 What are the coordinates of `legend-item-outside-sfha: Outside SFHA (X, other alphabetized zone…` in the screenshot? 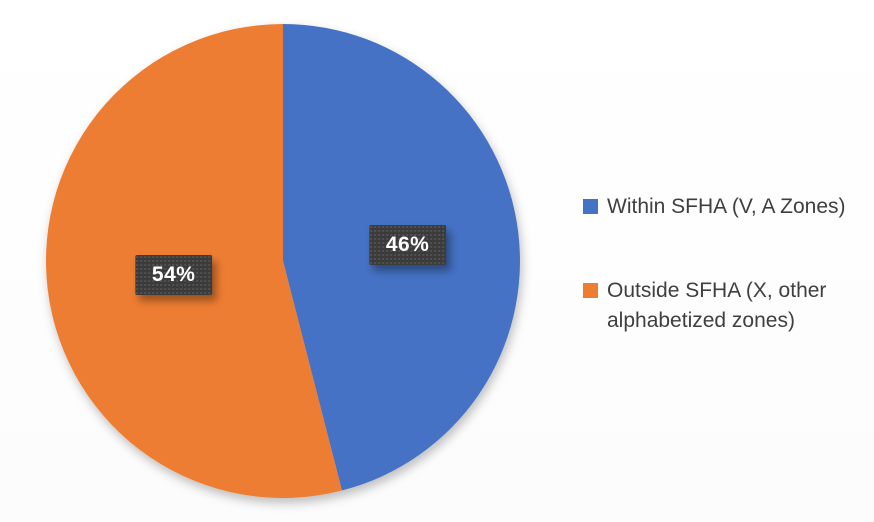 It's located at (721, 306).